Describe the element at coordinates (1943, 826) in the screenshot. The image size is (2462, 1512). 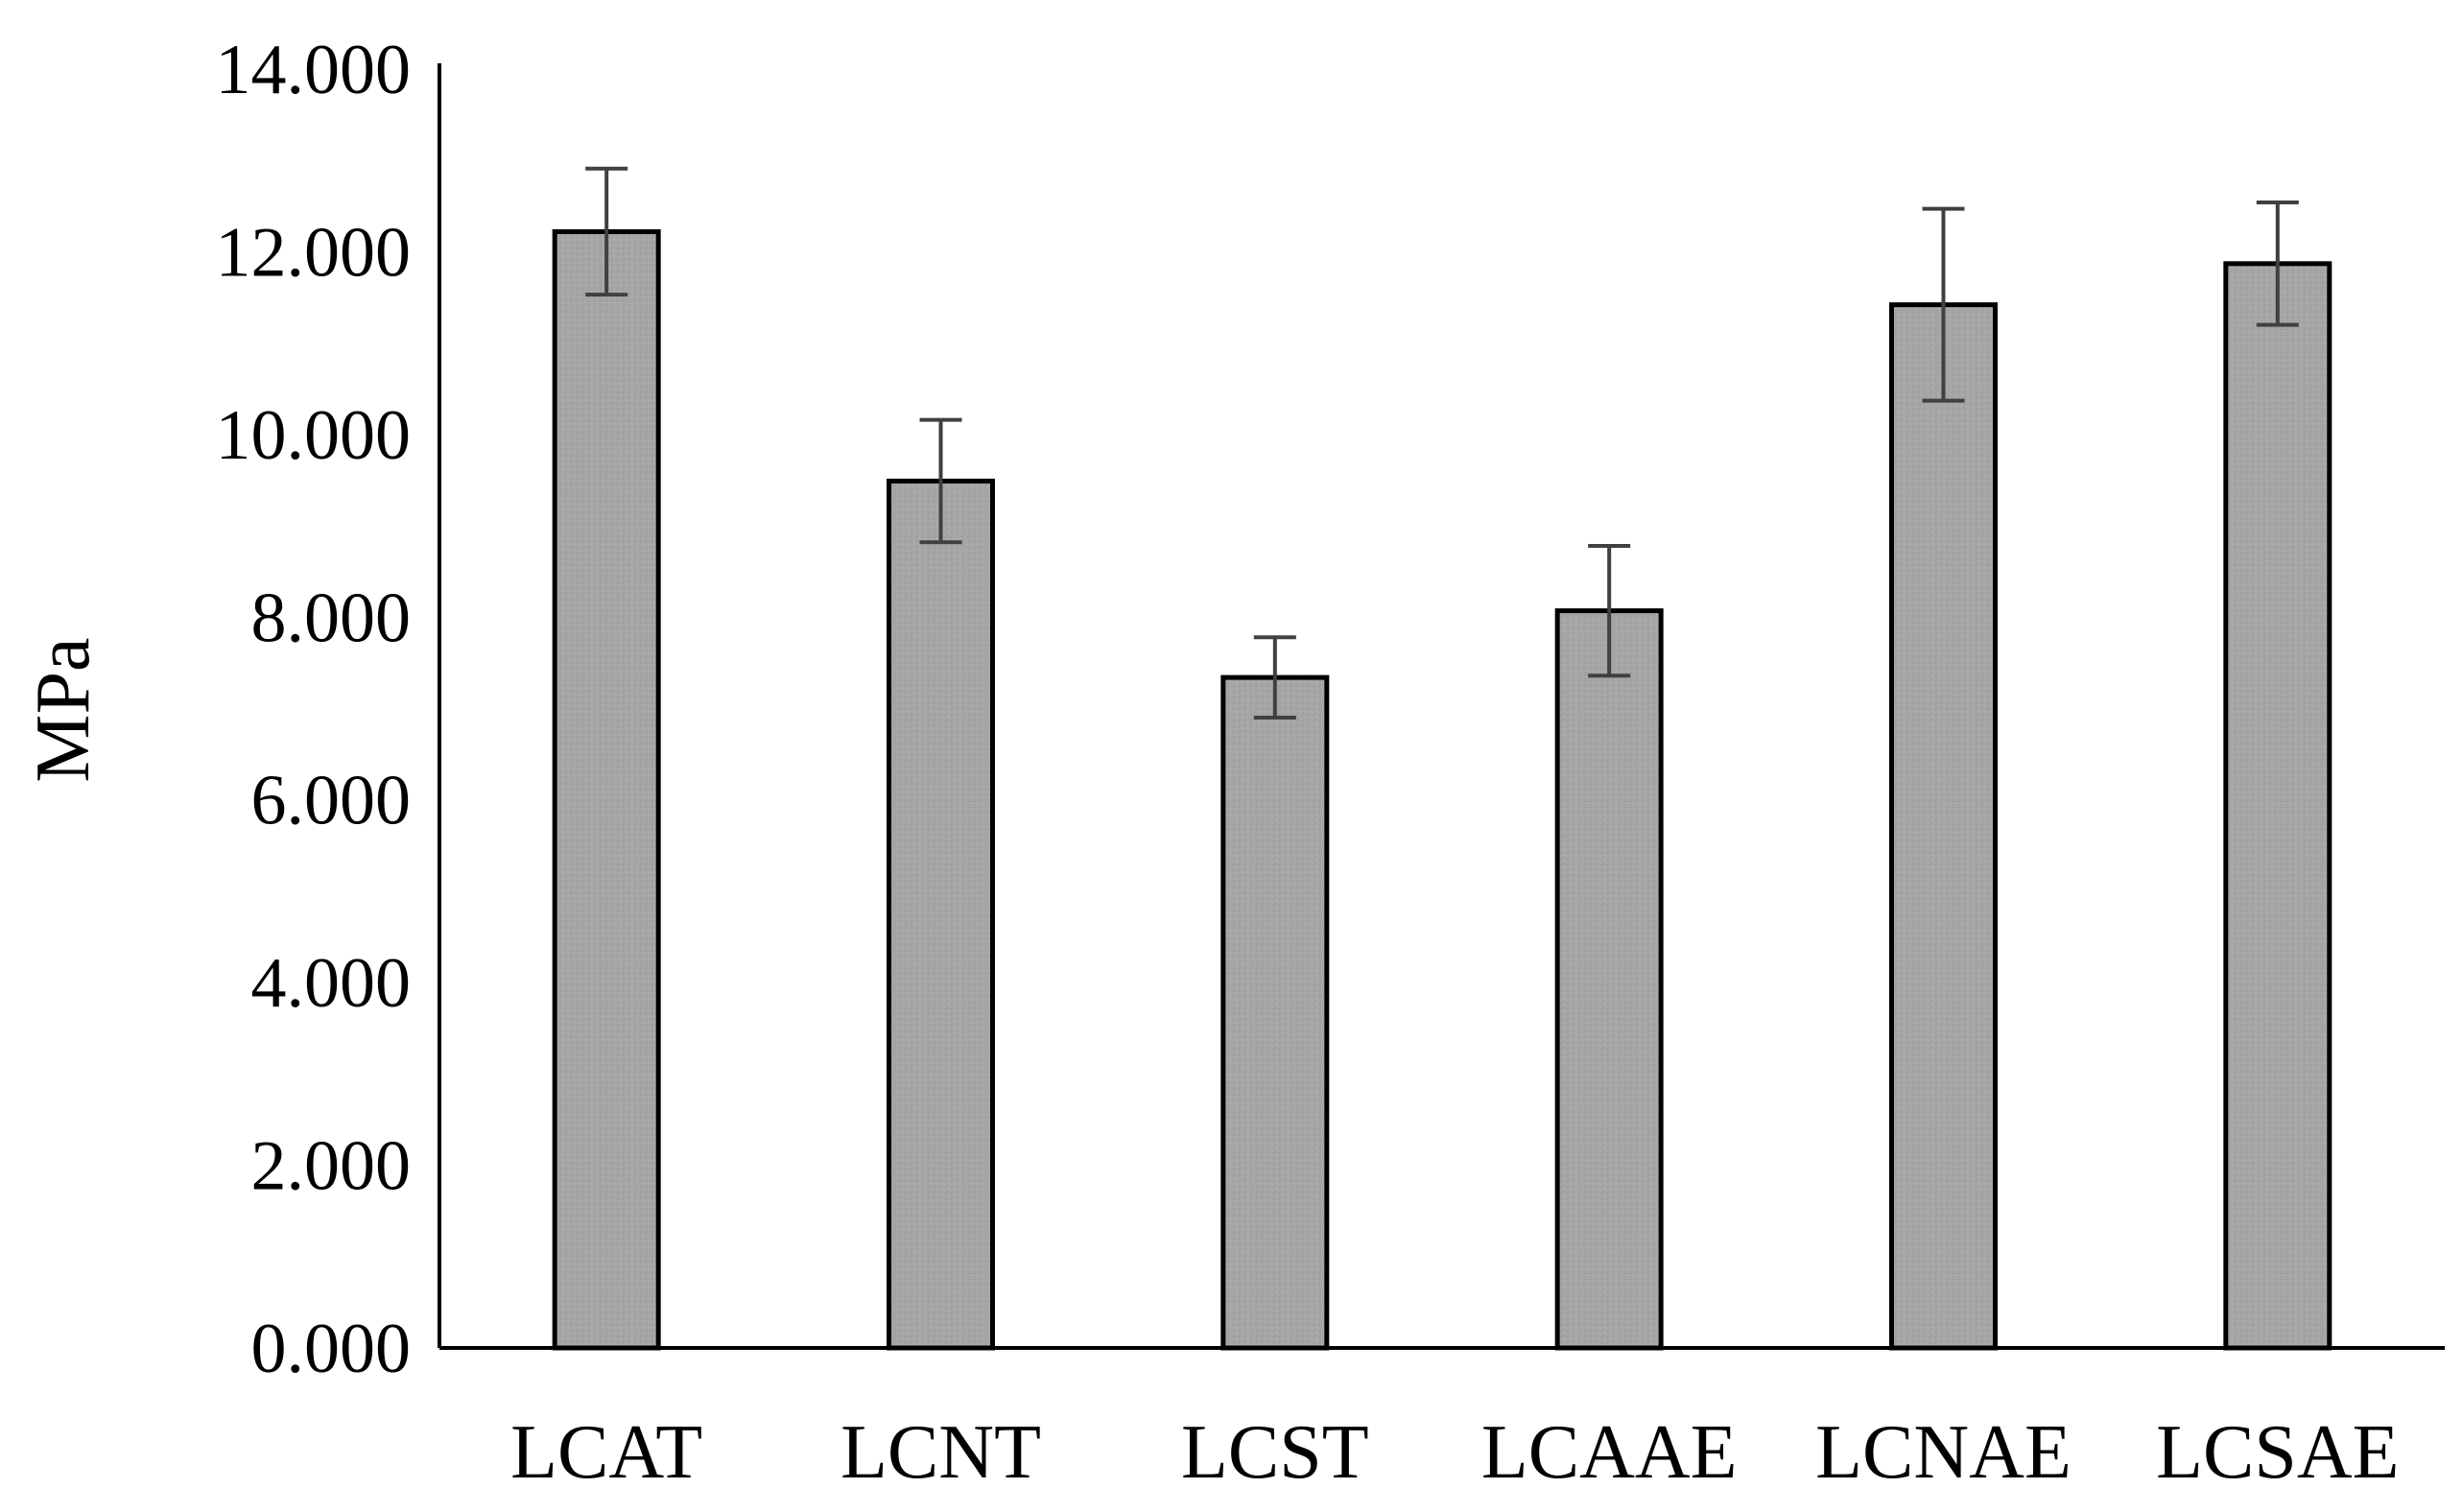
I see `bar-lcnae` at that location.